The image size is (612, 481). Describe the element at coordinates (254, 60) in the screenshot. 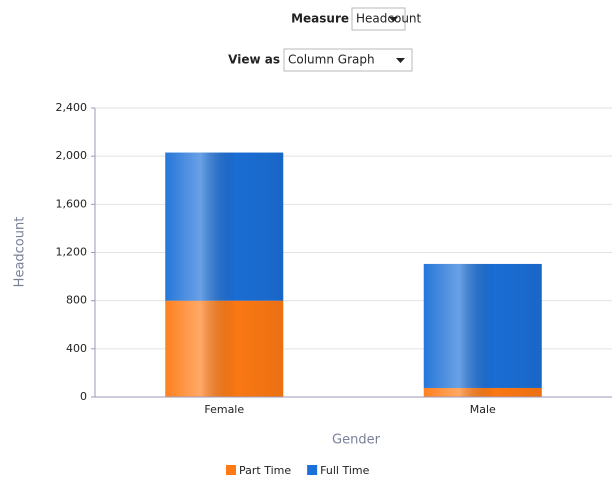

I see `control-label: View as` at that location.